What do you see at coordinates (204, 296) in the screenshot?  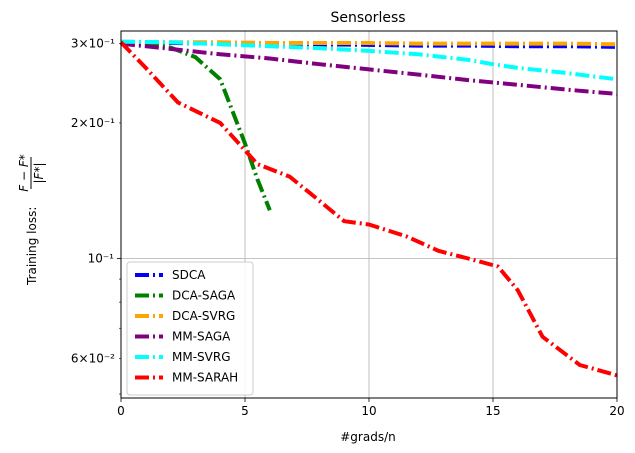 I see `legend-label: DCA-SAGA` at bounding box center [204, 296].